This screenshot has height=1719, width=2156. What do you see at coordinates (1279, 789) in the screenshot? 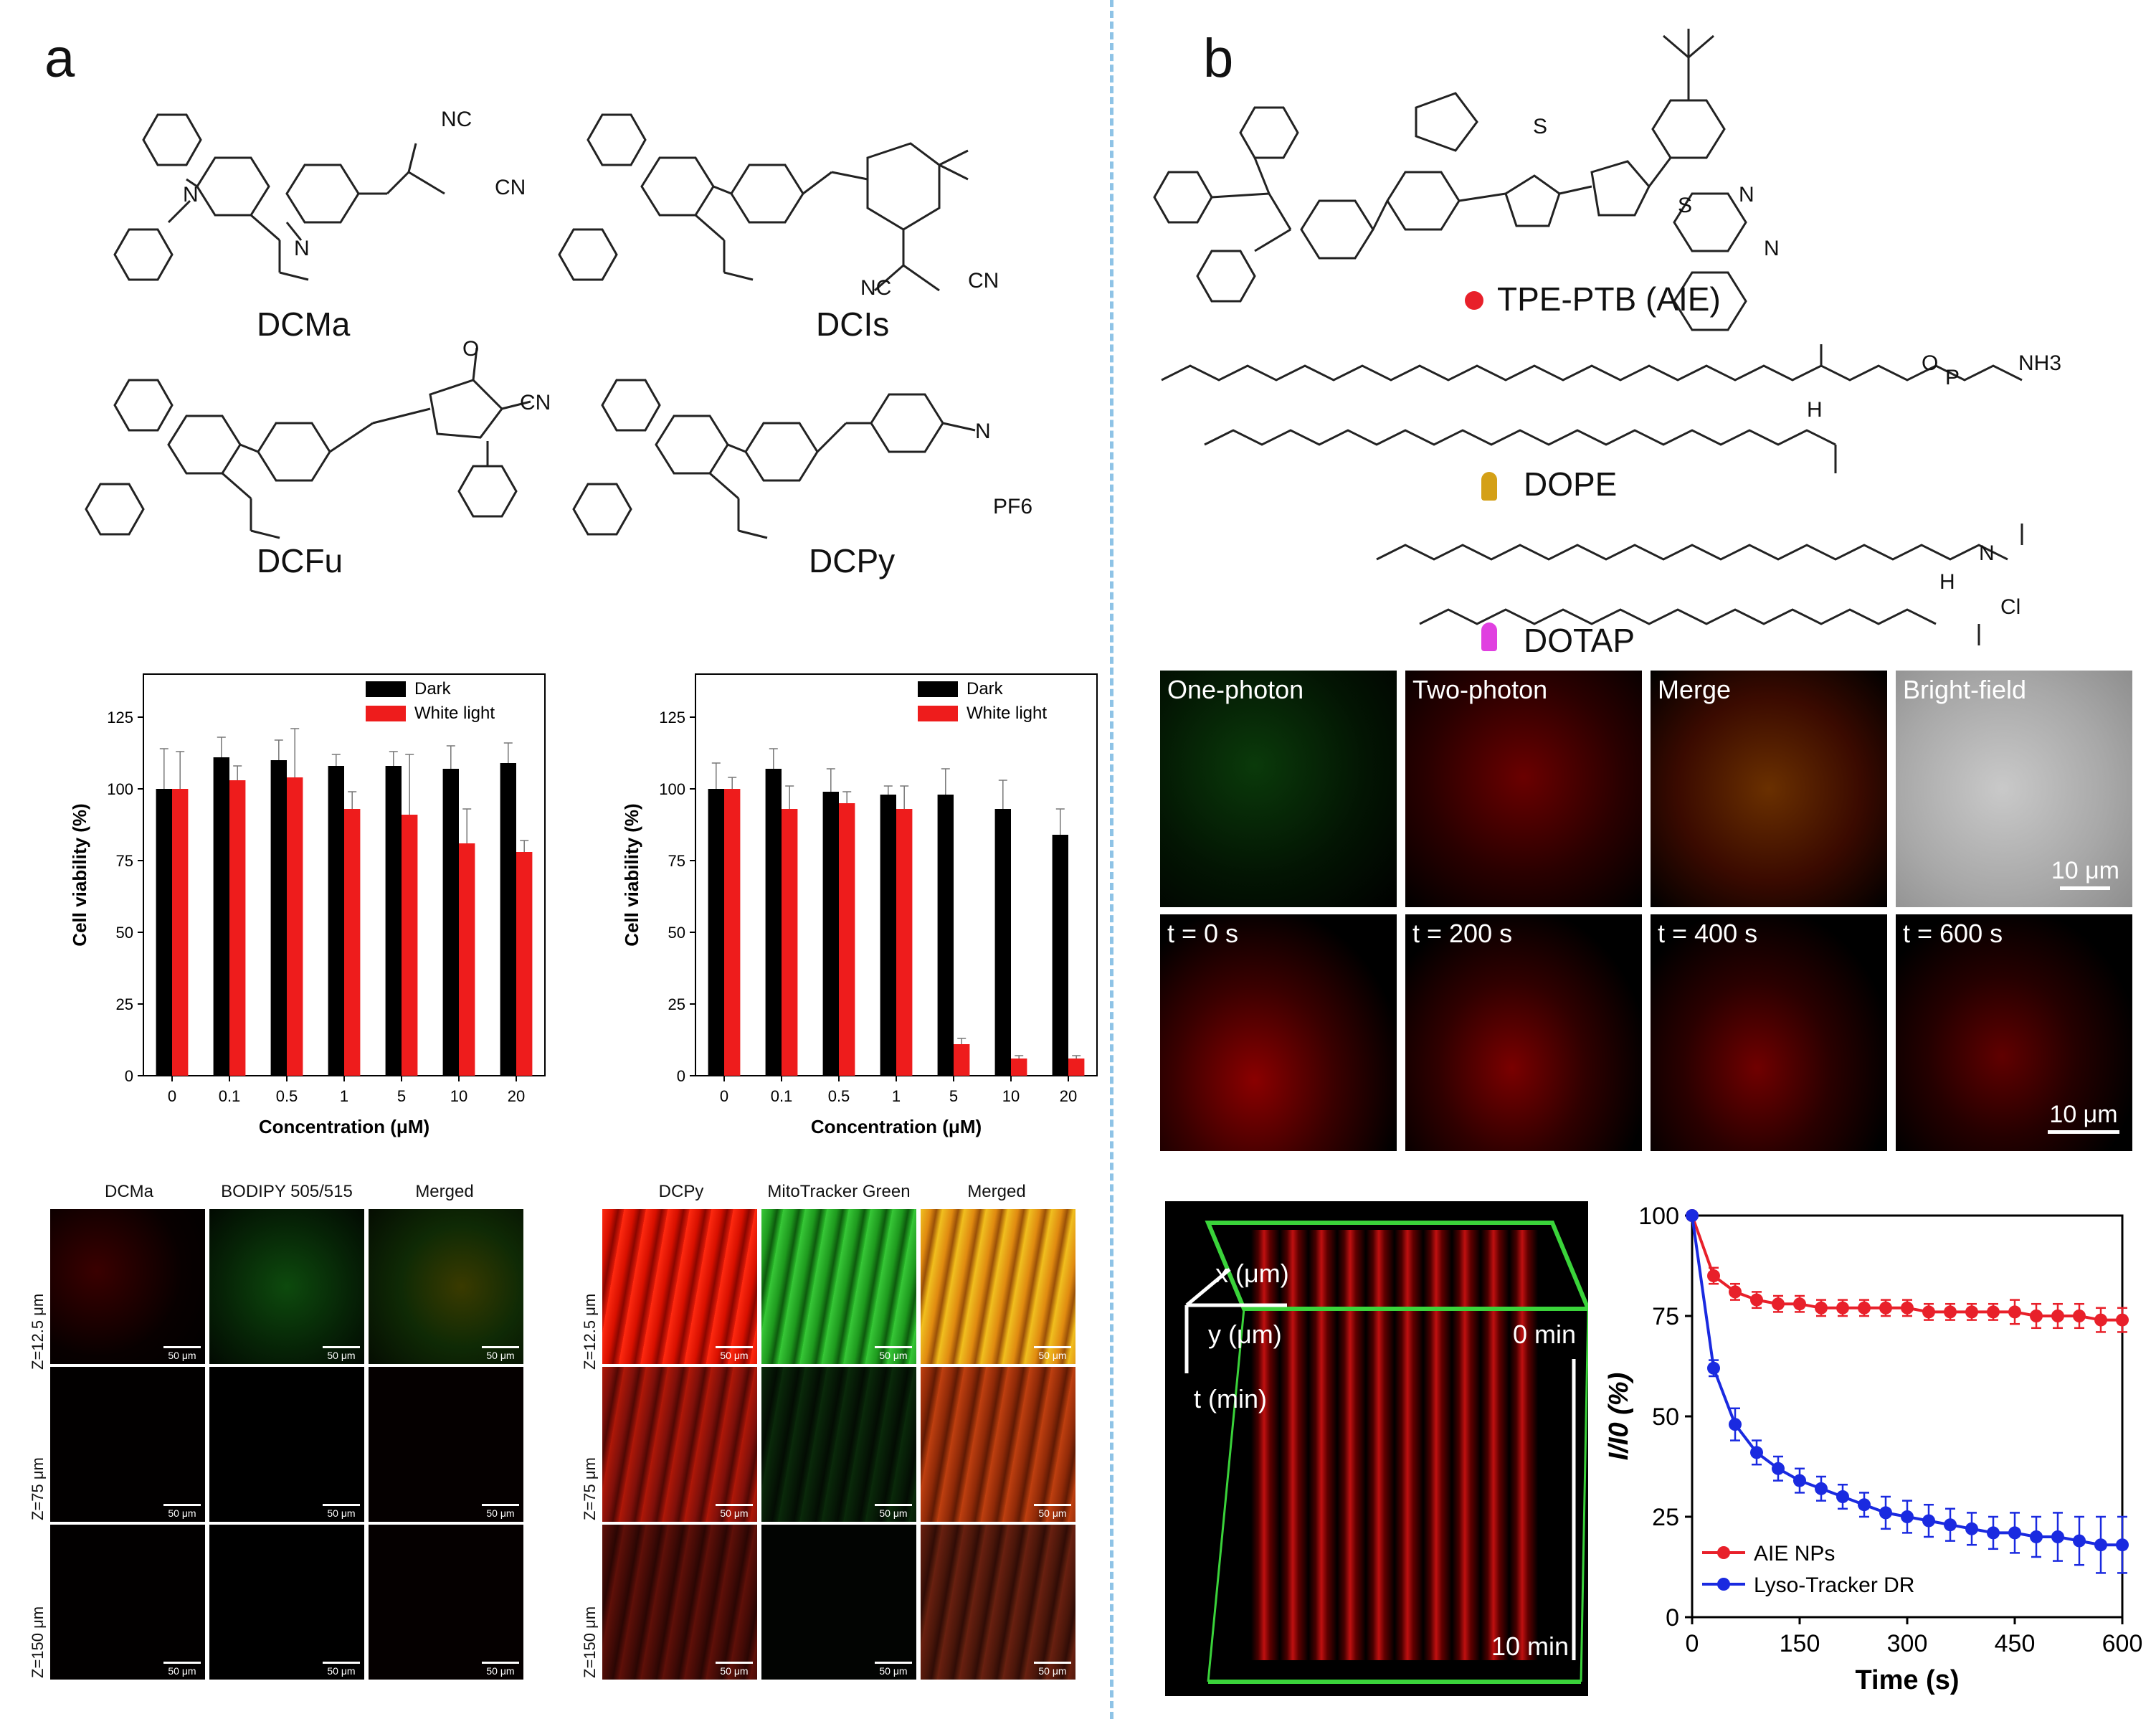
I see `micro-one-photon: One-photon` at bounding box center [1279, 789].